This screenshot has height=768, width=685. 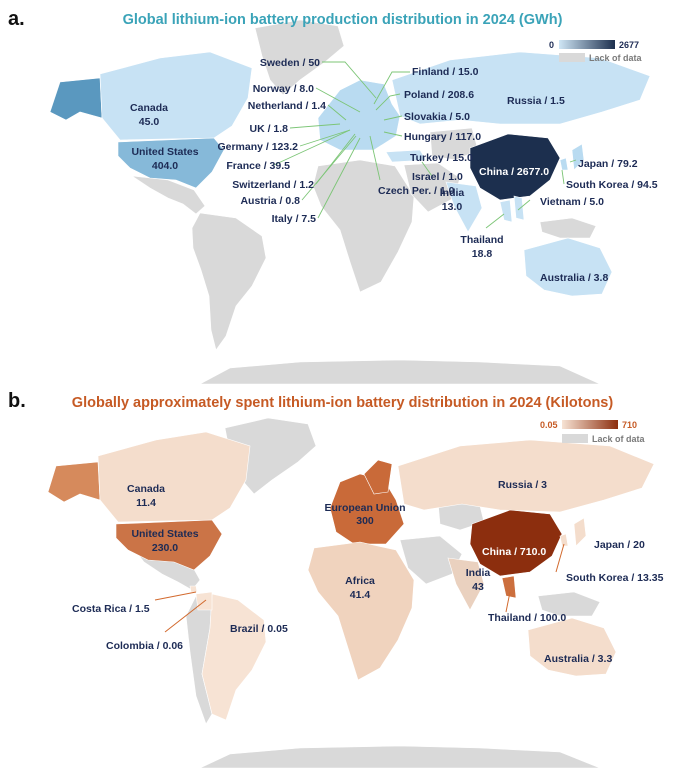 What do you see at coordinates (516, 543) in the screenshot?
I see `china-shape-b` at bounding box center [516, 543].